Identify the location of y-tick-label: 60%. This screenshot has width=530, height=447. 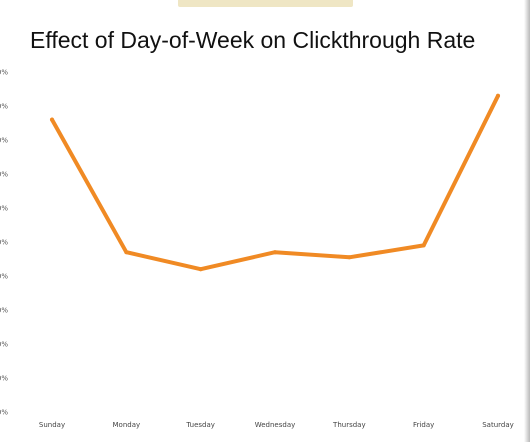
(4, 209).